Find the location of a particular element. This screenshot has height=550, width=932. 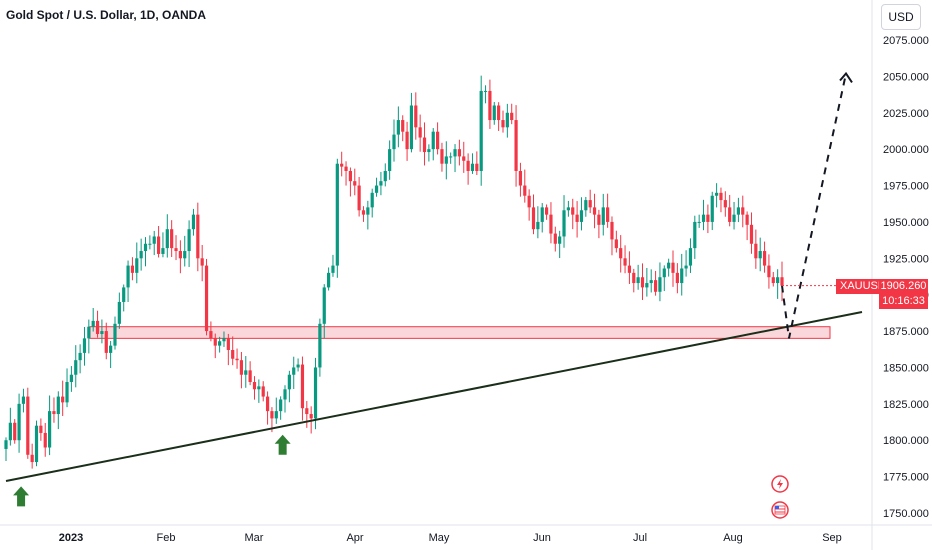

time-tick-label: Apr is located at coordinates (354, 538).